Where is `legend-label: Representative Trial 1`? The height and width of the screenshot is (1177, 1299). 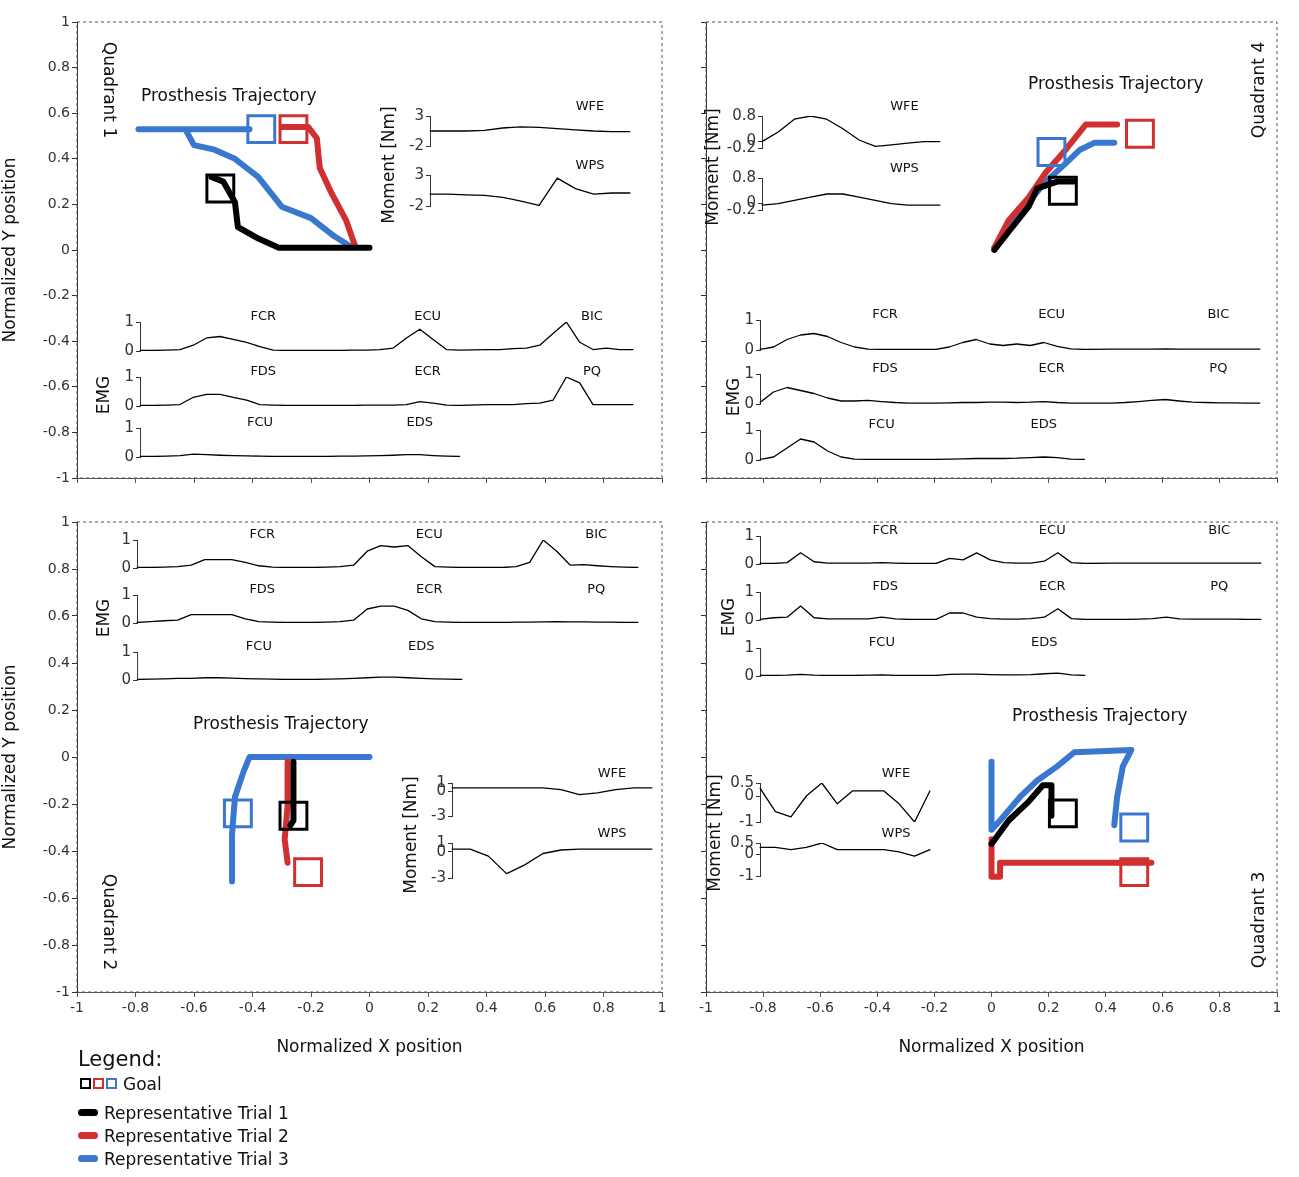
legend-label: Representative Trial 1 is located at coordinates (196, 1112).